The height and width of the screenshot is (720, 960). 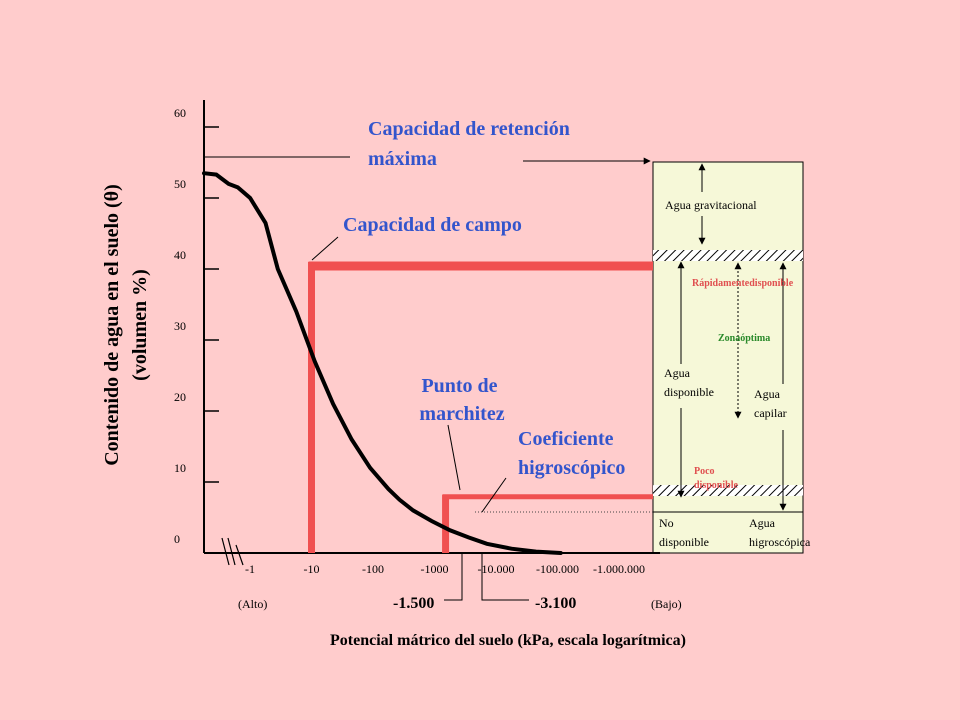 What do you see at coordinates (721, 283) in the screenshot?
I see `panel-label-line: Rápidamente` at bounding box center [721, 283].